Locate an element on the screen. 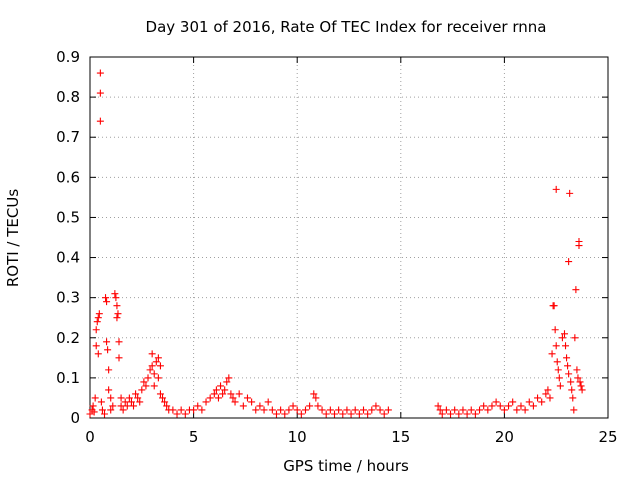 The height and width of the screenshot is (480, 640). x-tick-label: 15 is located at coordinates (400, 437).